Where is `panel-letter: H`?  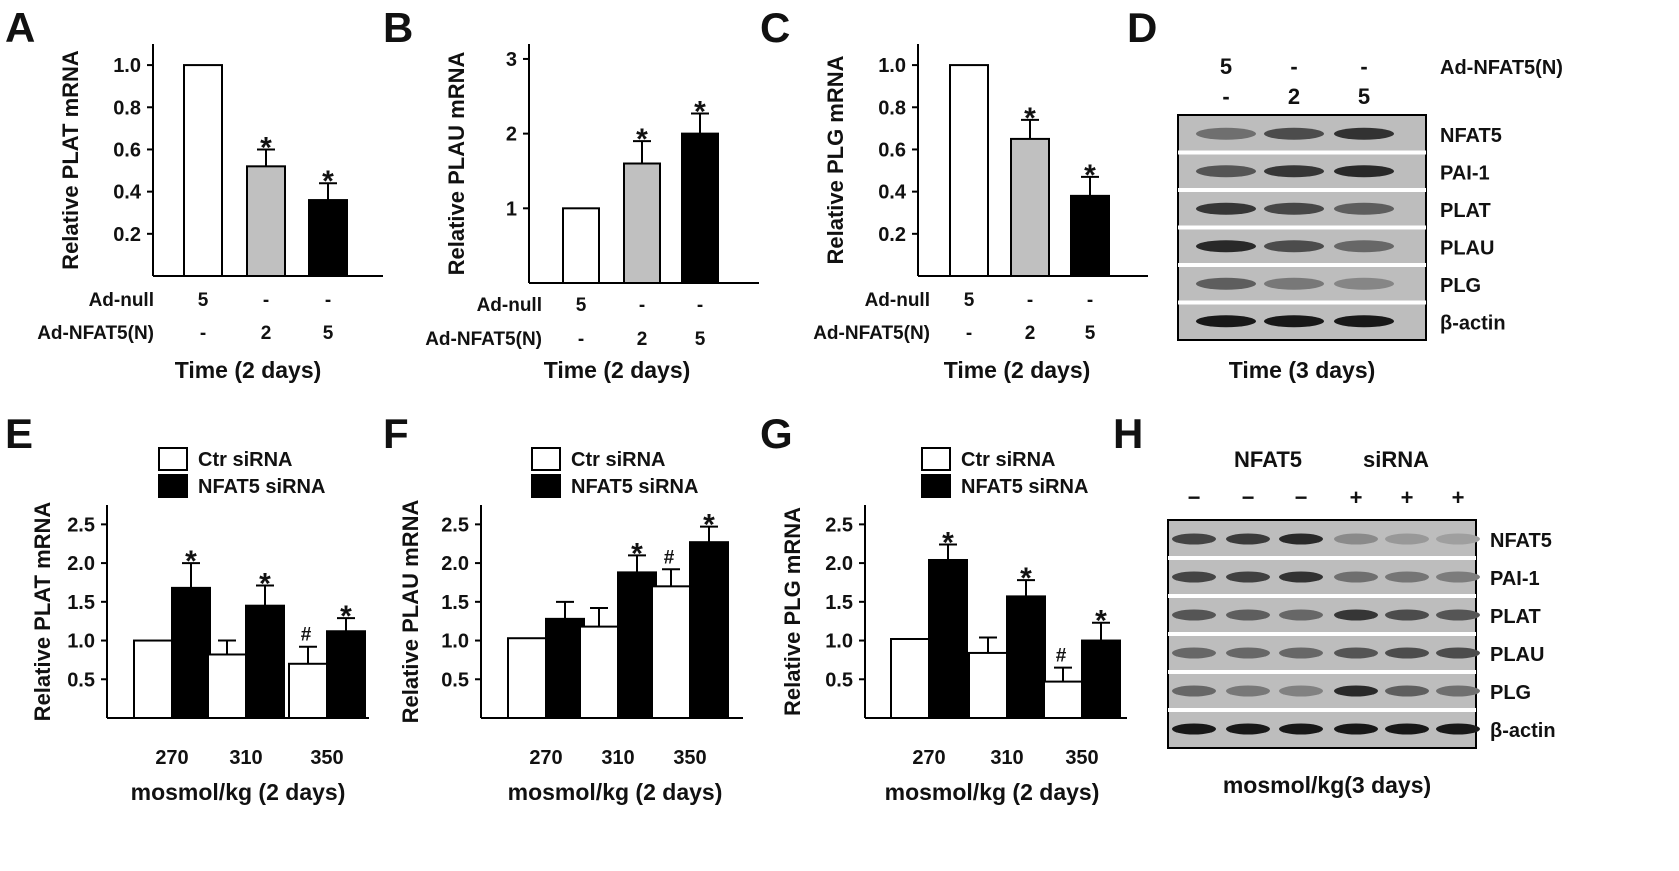
panel-letter: H is located at coordinates (1128, 433).